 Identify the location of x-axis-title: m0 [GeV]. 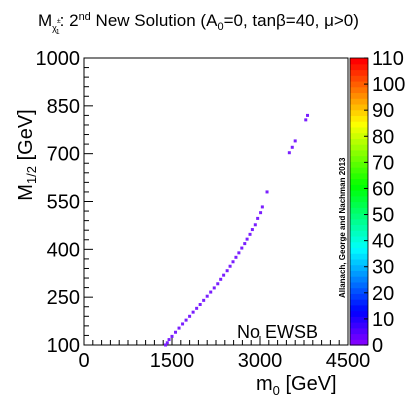
(296, 385).